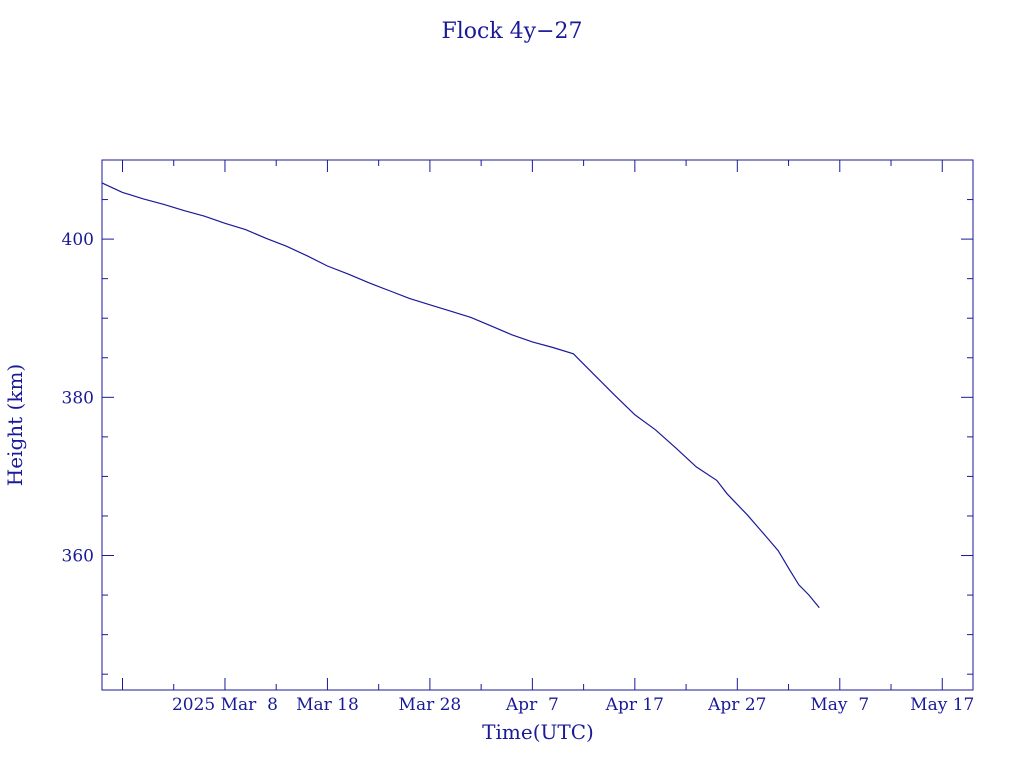 Image resolution: width=1024 pixels, height=768 pixels. What do you see at coordinates (430, 705) in the screenshot?
I see `x-tick-label: Mar 28` at bounding box center [430, 705].